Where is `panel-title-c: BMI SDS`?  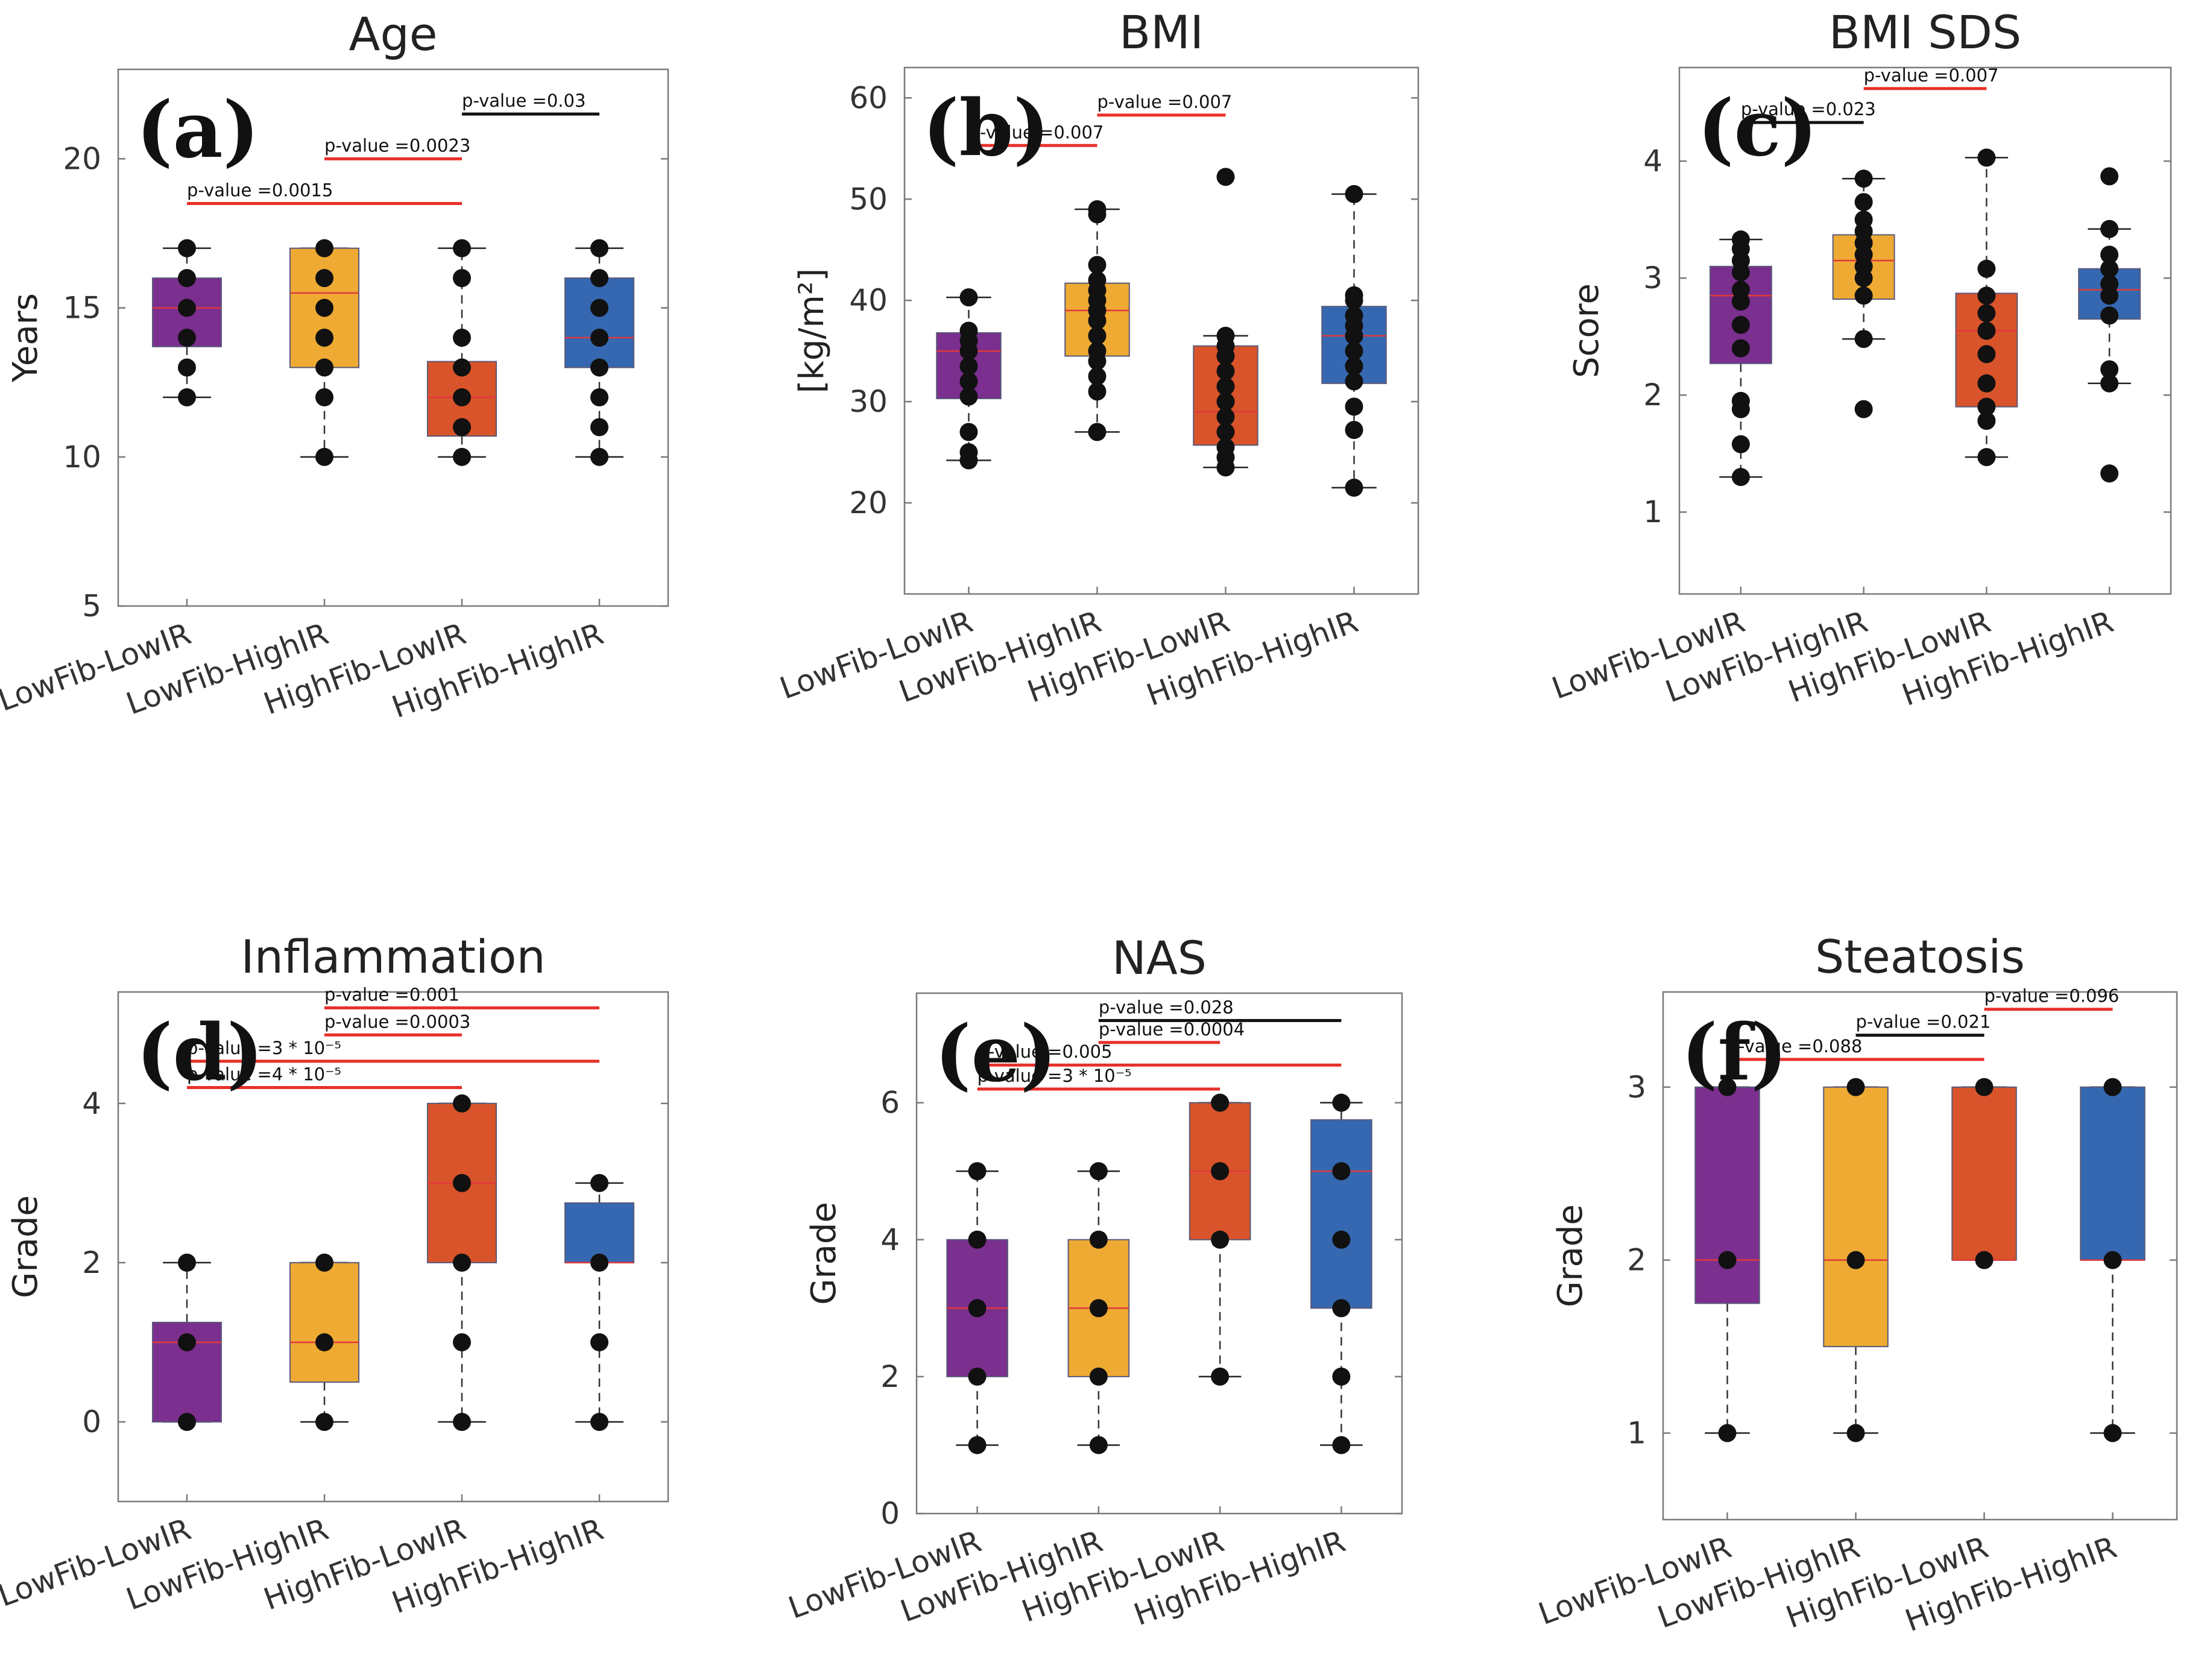 panel-title-c: BMI SDS is located at coordinates (1925, 32).